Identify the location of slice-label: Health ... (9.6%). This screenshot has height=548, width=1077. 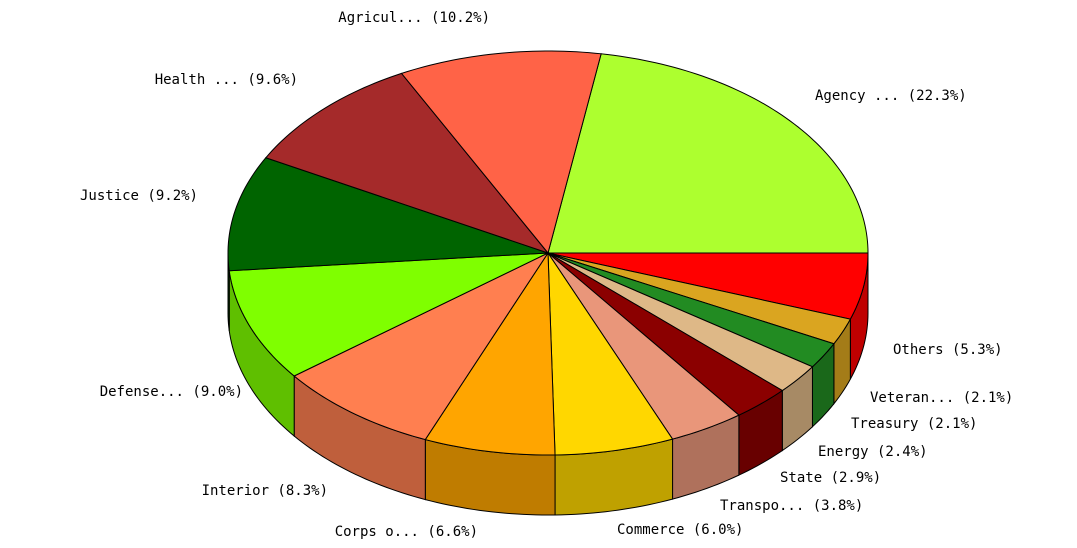
(226, 80).